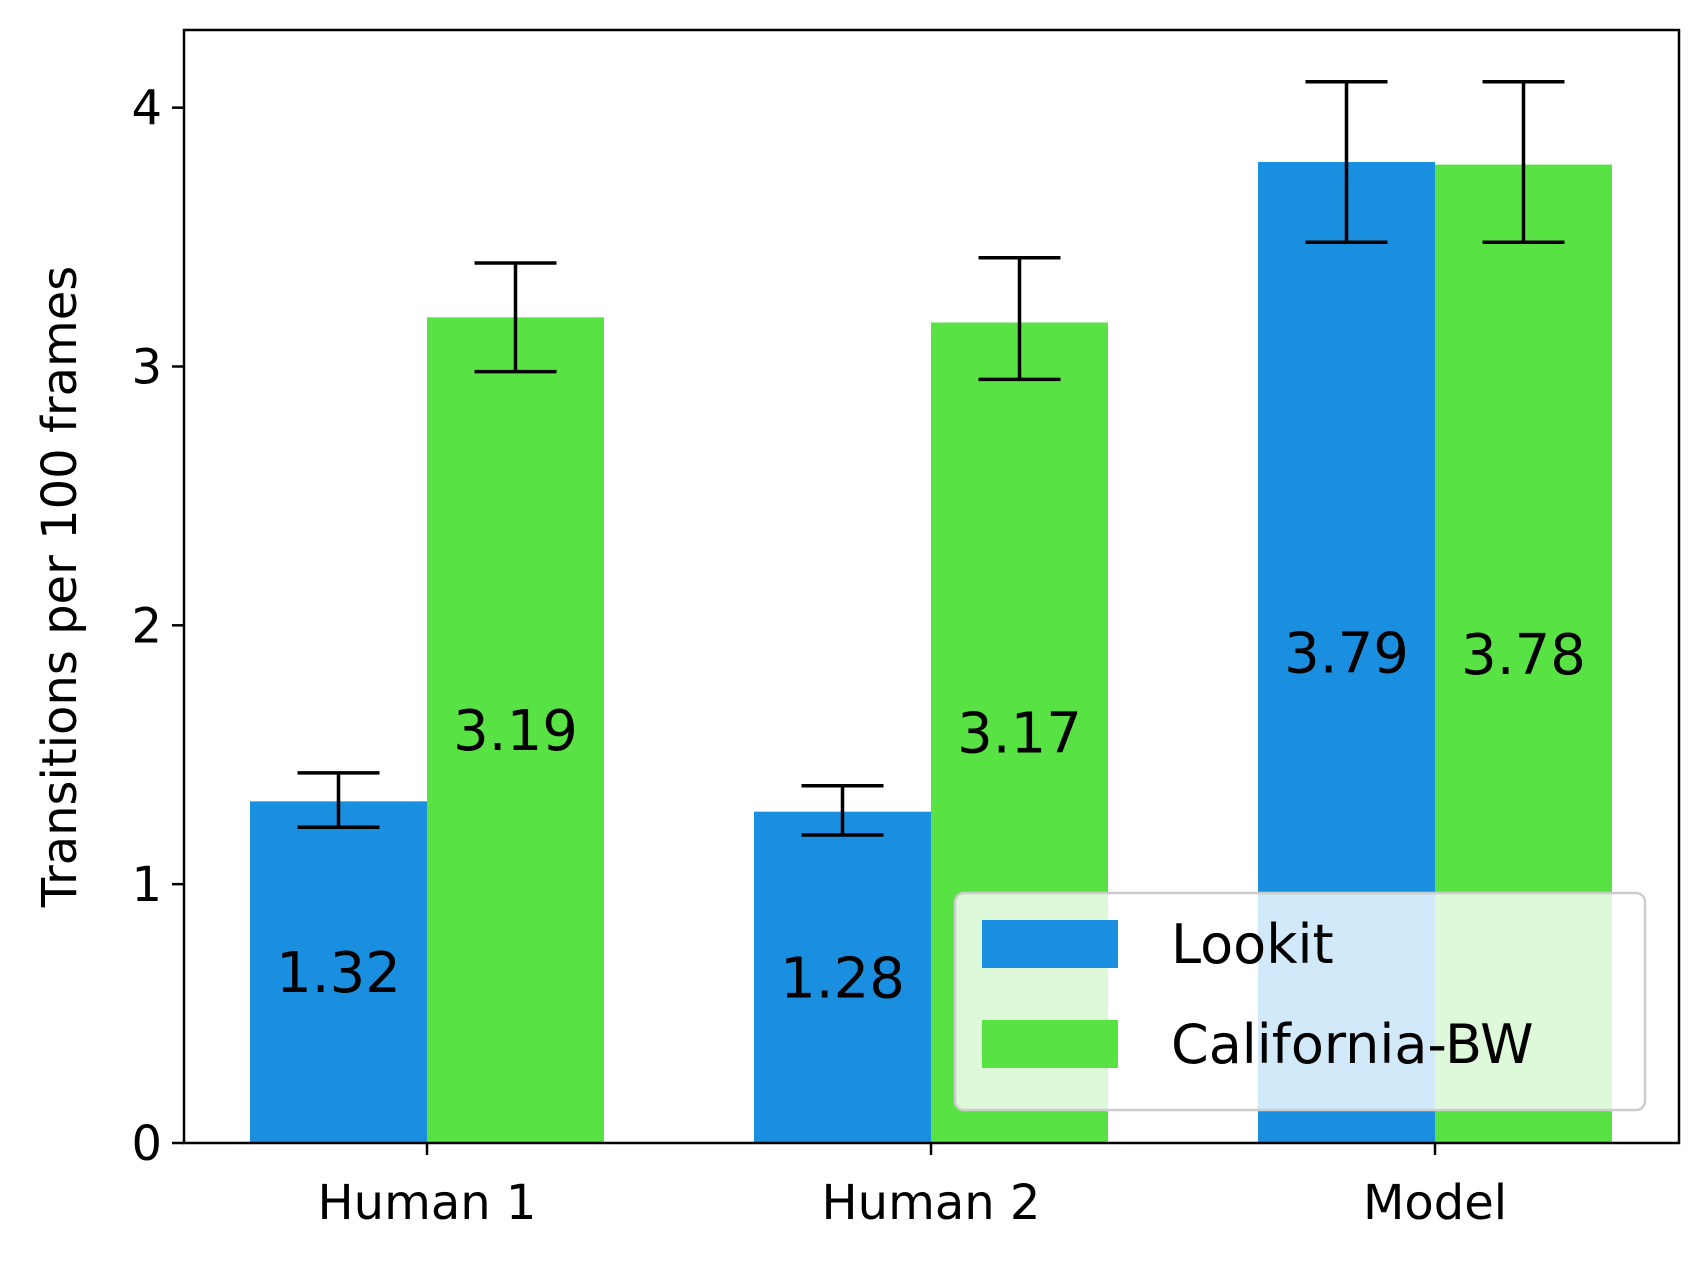  What do you see at coordinates (1252, 944) in the screenshot?
I see `legend-label: Lookit` at bounding box center [1252, 944].